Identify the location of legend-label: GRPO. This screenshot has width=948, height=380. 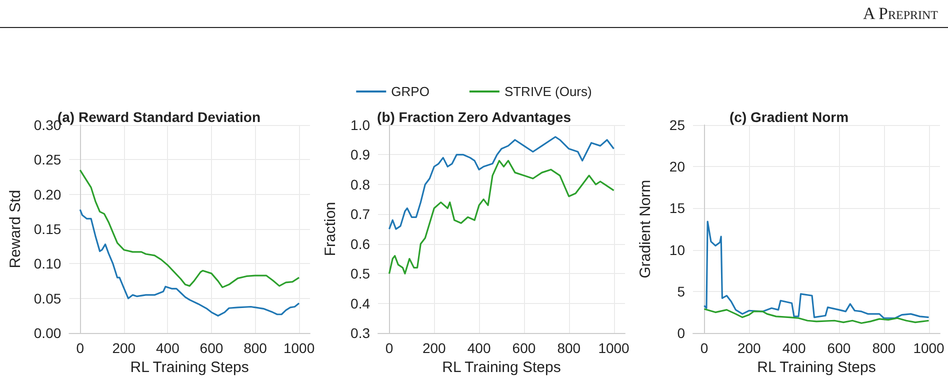
(410, 91).